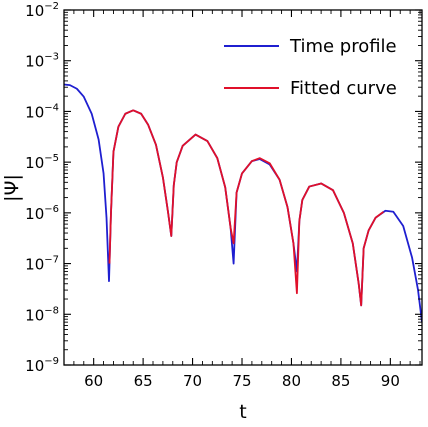  Describe the element at coordinates (291, 381) in the screenshot. I see `x-tick-label: 80` at that location.